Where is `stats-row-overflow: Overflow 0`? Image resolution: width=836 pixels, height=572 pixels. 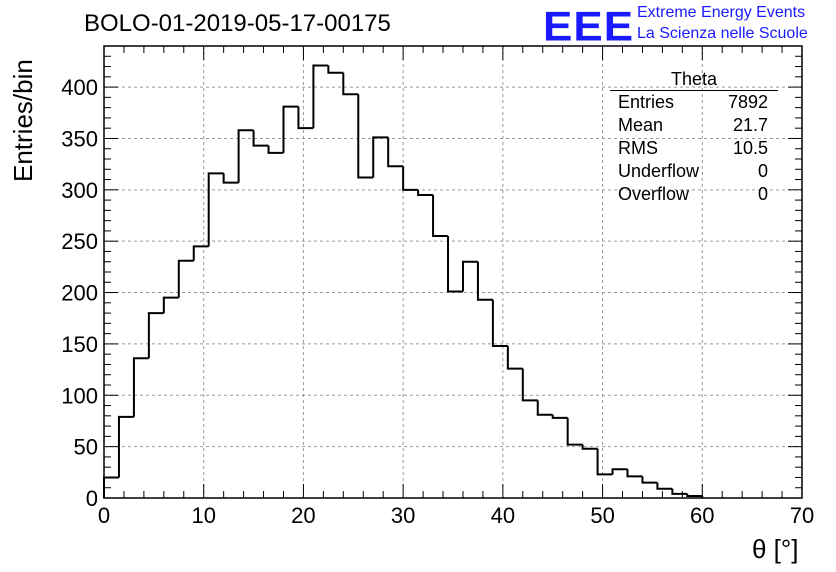
stats-row-overflow: Overflow 0 is located at coordinates (694, 194).